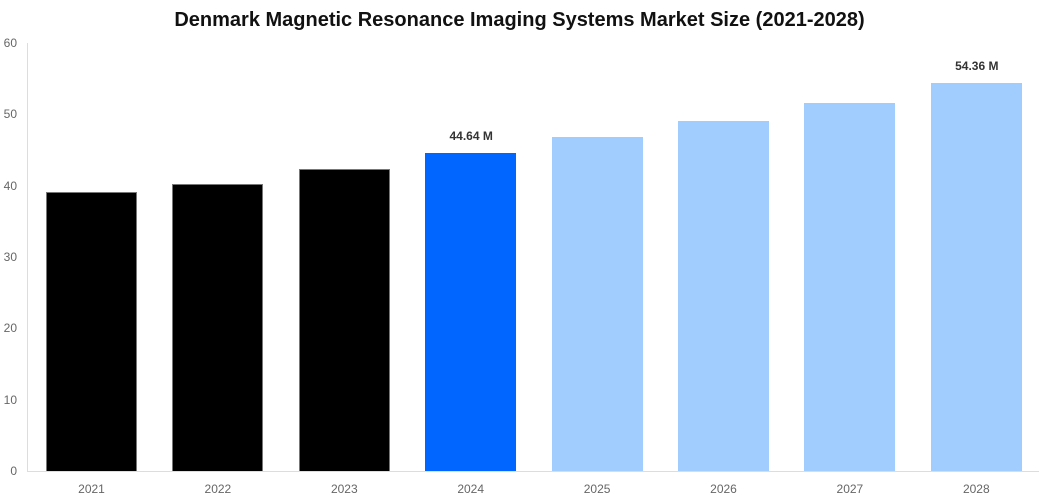  Describe the element at coordinates (976, 277) in the screenshot. I see `bar-2028` at that location.